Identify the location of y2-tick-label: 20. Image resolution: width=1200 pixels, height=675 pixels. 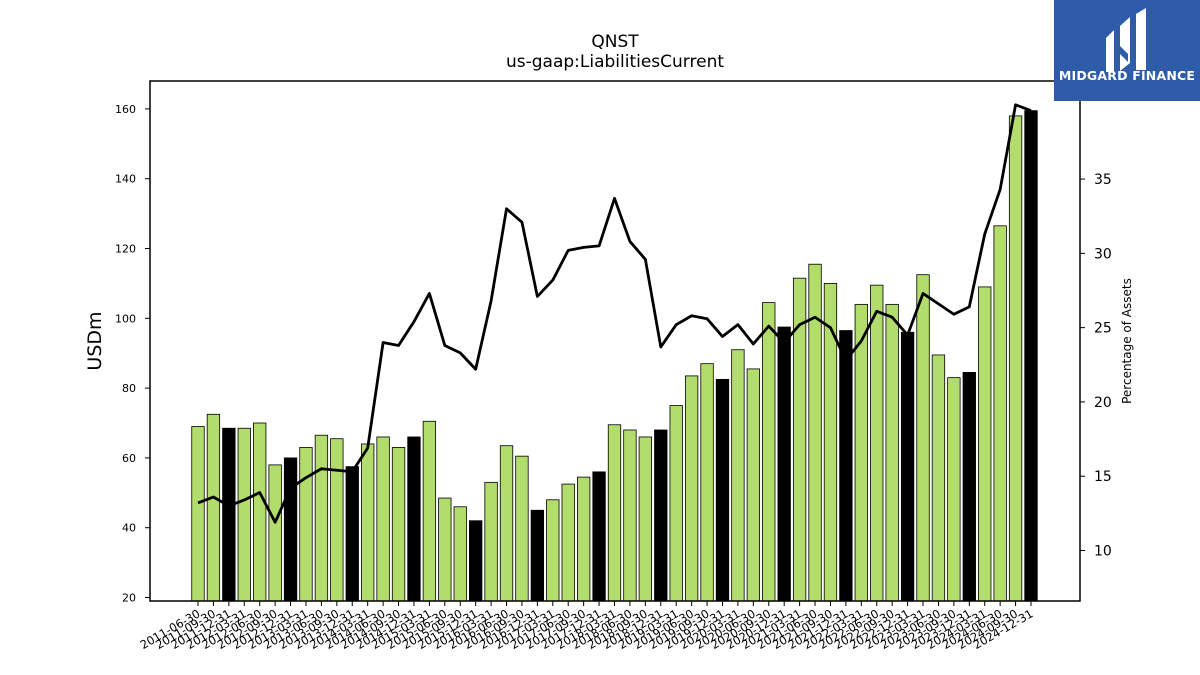
(1103, 403).